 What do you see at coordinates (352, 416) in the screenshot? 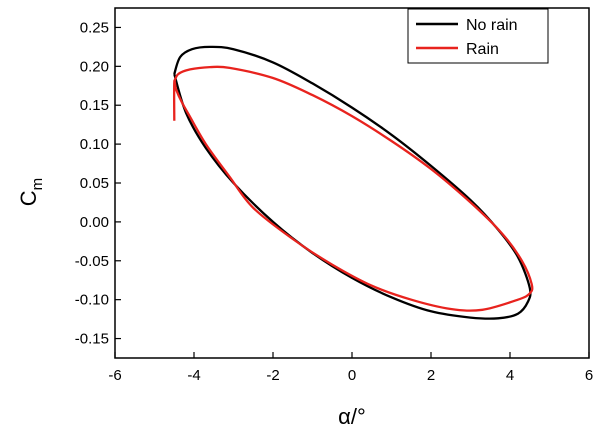
I see `x-axis-title: α/°` at bounding box center [352, 416].